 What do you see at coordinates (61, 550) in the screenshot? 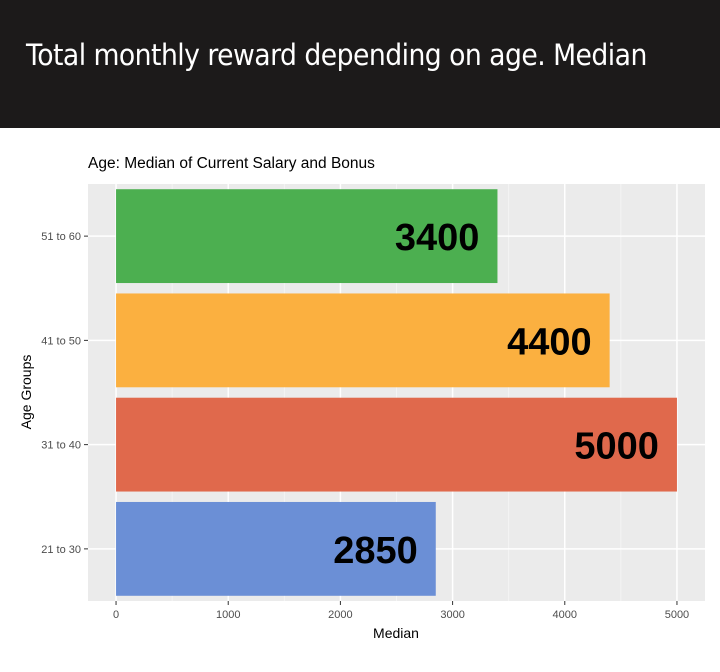
I see `y-tick-label: 21 to 30` at bounding box center [61, 550].